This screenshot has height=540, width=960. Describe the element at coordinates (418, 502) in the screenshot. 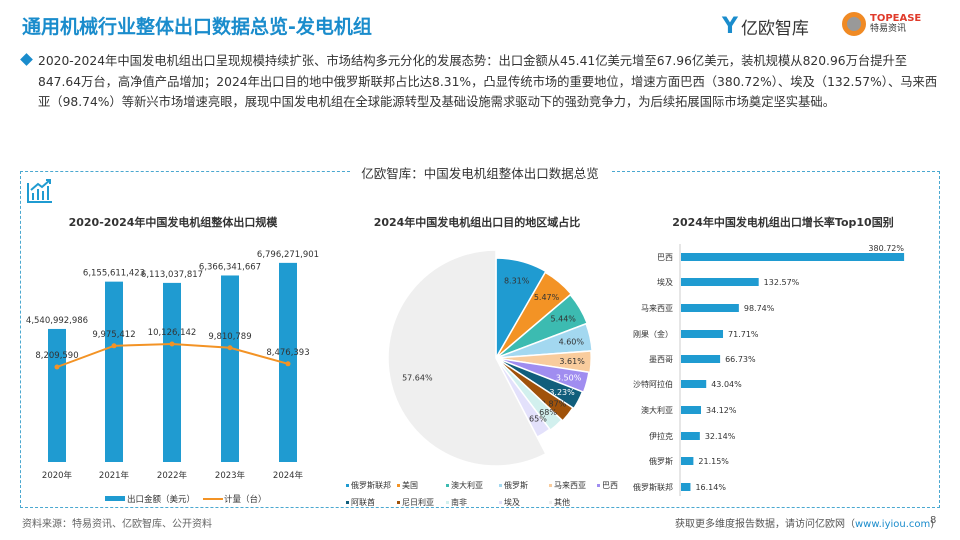

I see `pie-legend-item: 尼日利亚` at that location.